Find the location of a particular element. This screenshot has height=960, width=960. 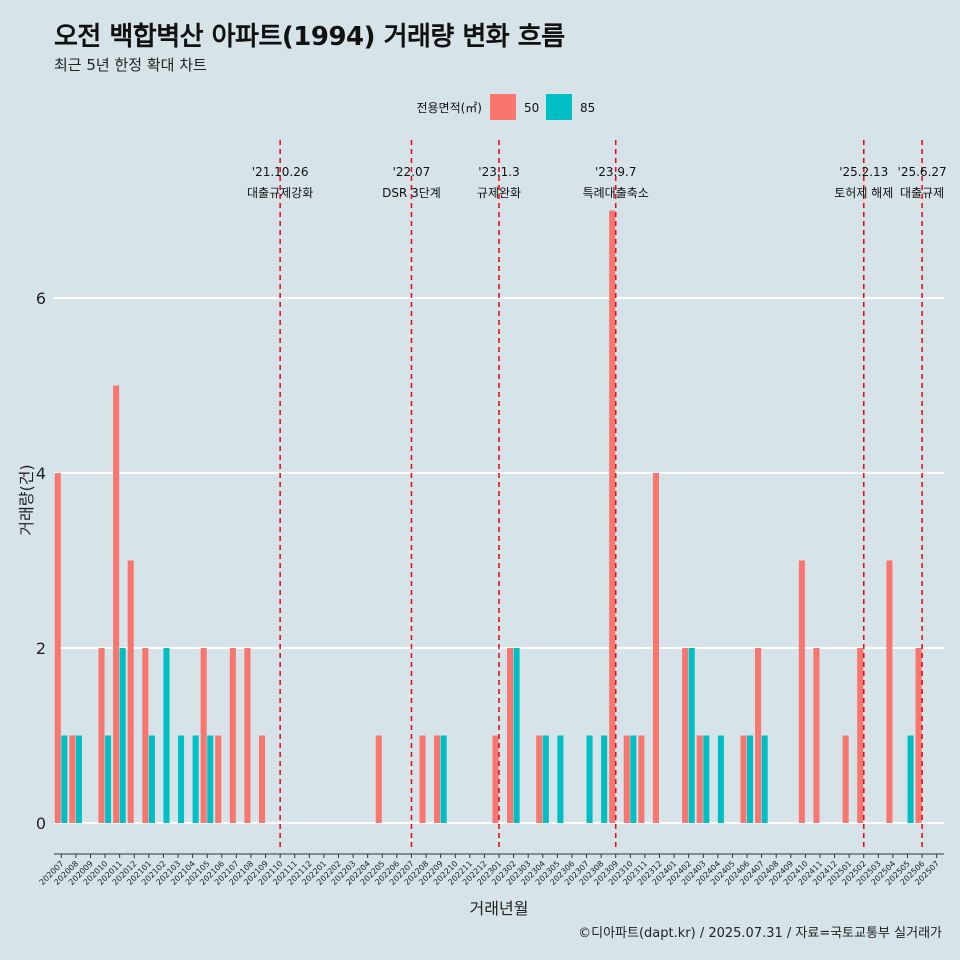

x-axis-title: 거래년월 is located at coordinates (499, 908).